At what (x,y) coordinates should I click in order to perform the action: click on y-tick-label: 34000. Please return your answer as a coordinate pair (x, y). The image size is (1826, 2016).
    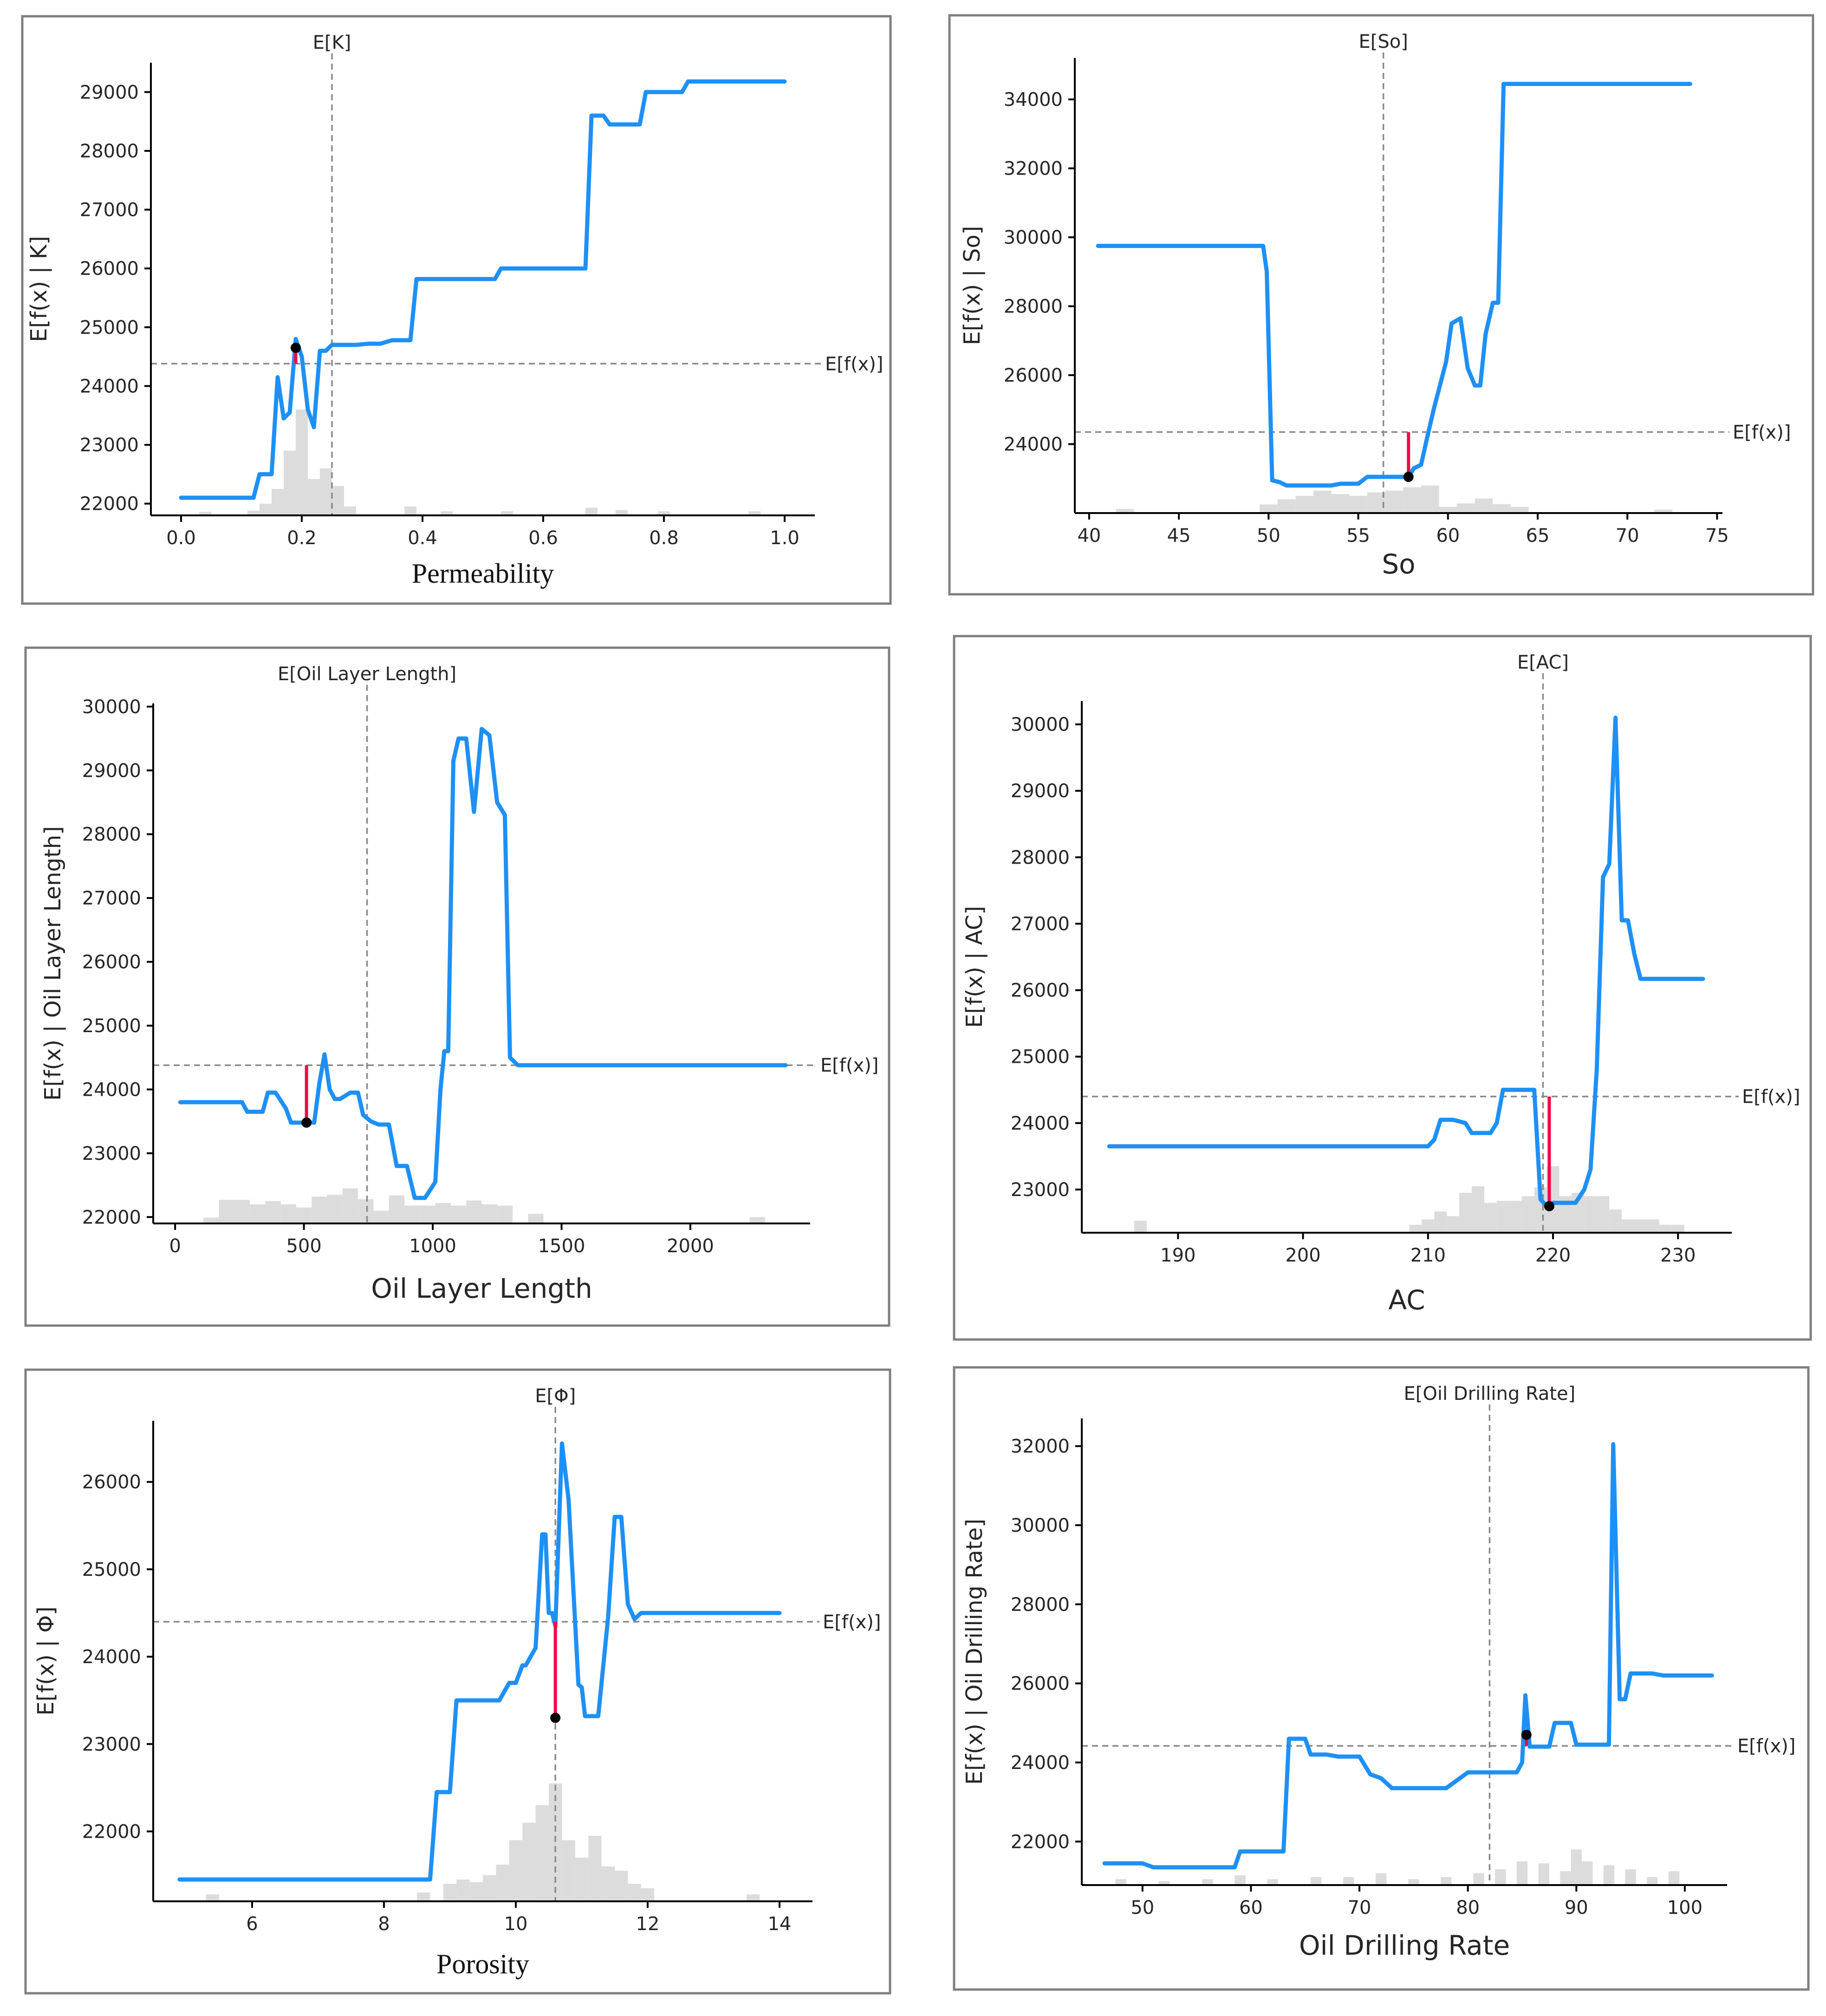
    Looking at the image, I should click on (1033, 100).